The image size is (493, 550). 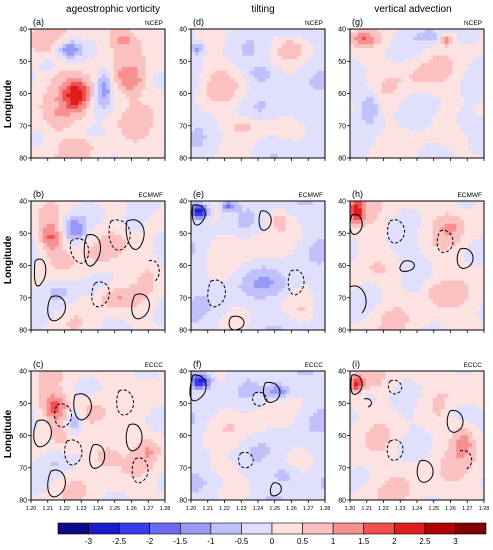 What do you see at coordinates (100, 294) in the screenshot?
I see `contour-negative` at bounding box center [100, 294].